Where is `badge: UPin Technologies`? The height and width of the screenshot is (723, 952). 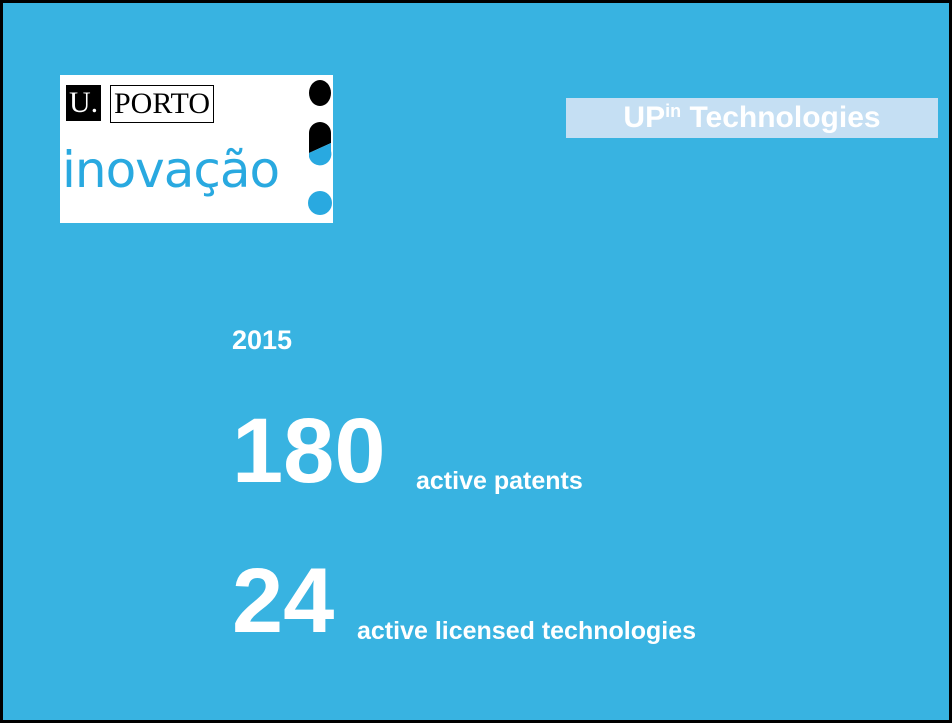
badge: UPin Technologies is located at coordinates (752, 118).